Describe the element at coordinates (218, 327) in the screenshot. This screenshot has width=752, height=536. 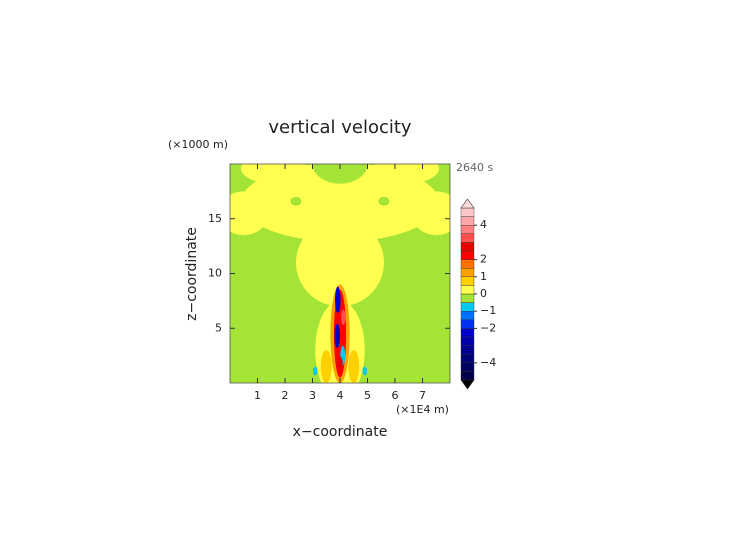
I see `y-tick-label: 5` at that location.